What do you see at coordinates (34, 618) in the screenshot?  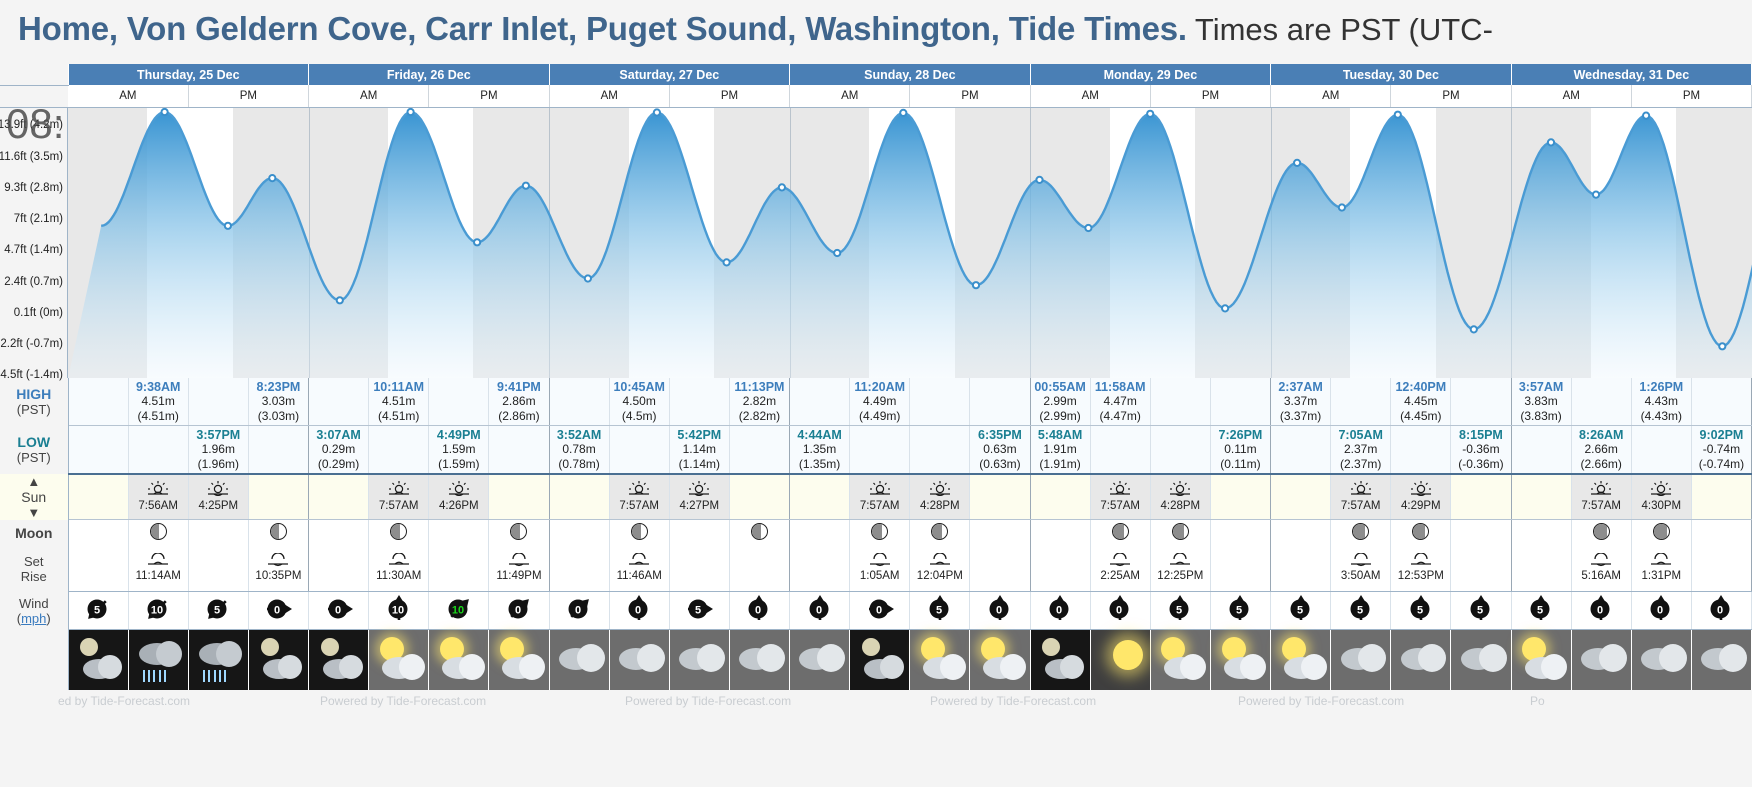 I see `wind-unit-link: mph` at bounding box center [34, 618].